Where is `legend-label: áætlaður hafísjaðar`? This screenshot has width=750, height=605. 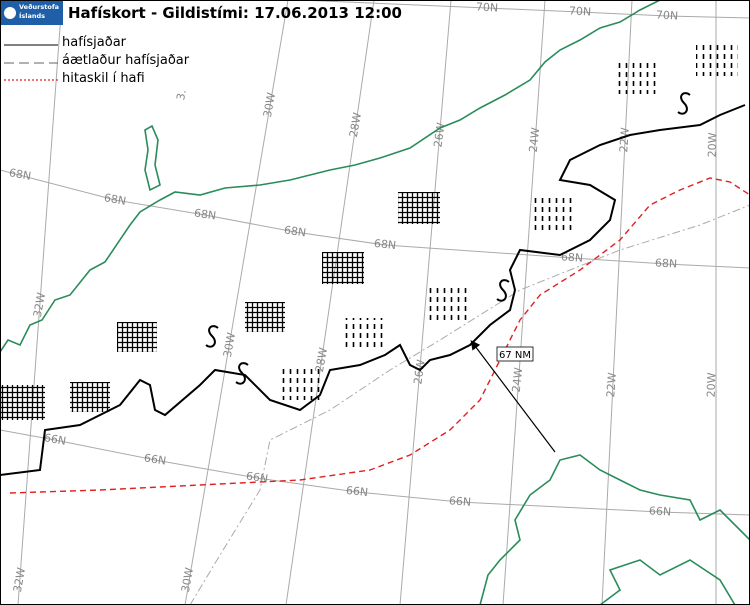
legend-label: áætlaður hafísjaðar is located at coordinates (126, 60).